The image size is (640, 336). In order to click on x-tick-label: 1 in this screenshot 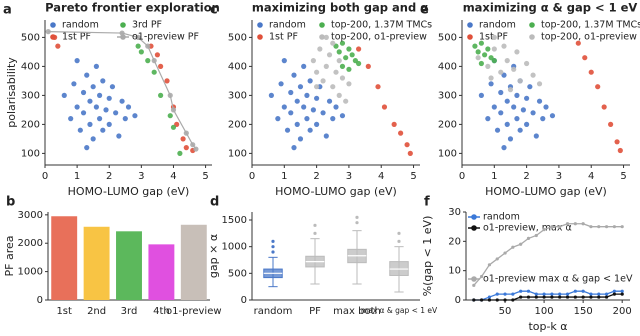, I will do `click(284, 176)`.